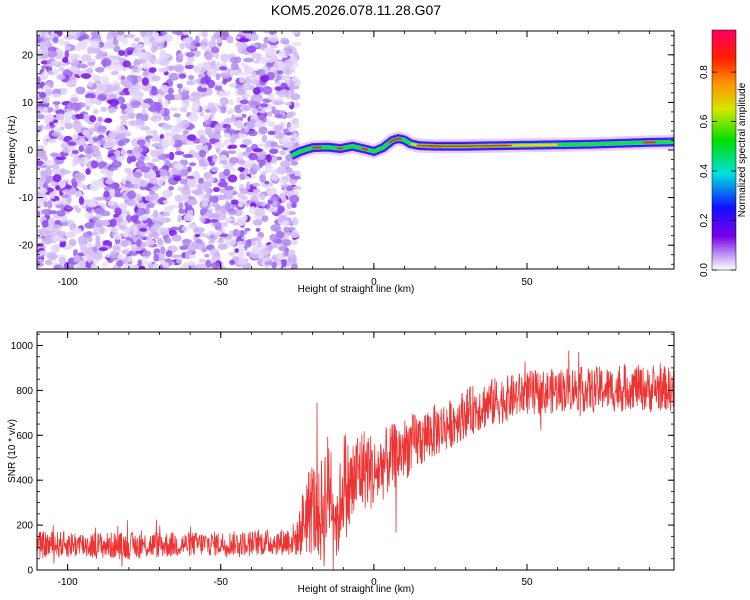  What do you see at coordinates (68, 582) in the screenshot?
I see `x-tick-label: -100` at bounding box center [68, 582].